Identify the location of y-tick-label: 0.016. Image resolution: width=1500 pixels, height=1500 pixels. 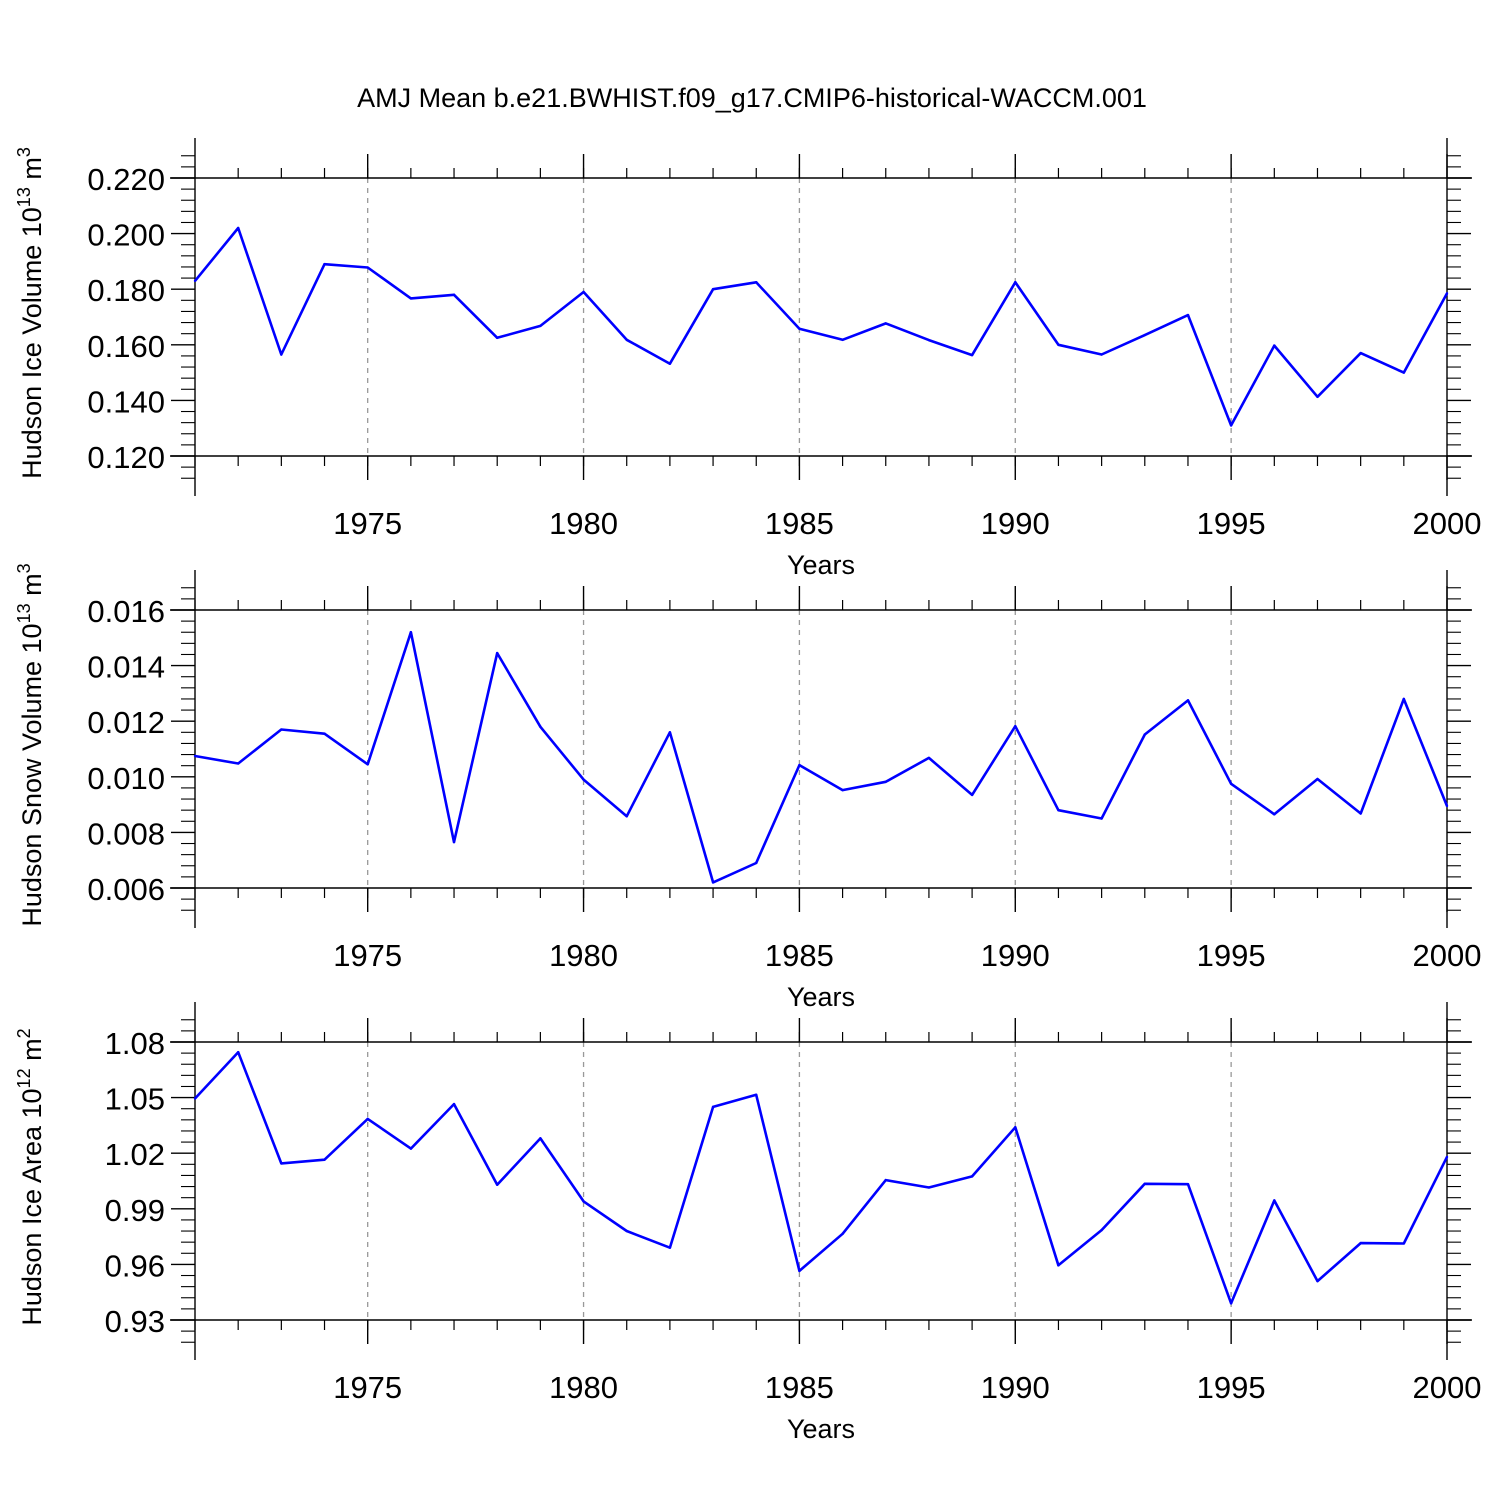
(126, 611).